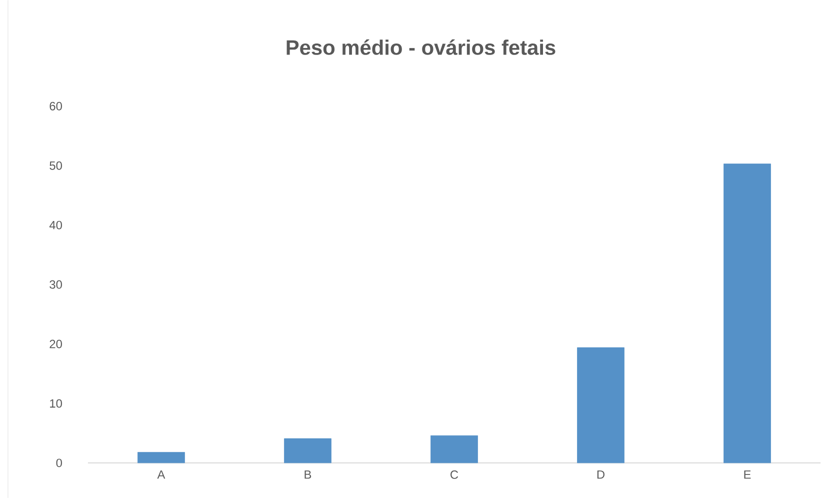  What do you see at coordinates (454, 474) in the screenshot?
I see `x-tick-label: C` at bounding box center [454, 474].